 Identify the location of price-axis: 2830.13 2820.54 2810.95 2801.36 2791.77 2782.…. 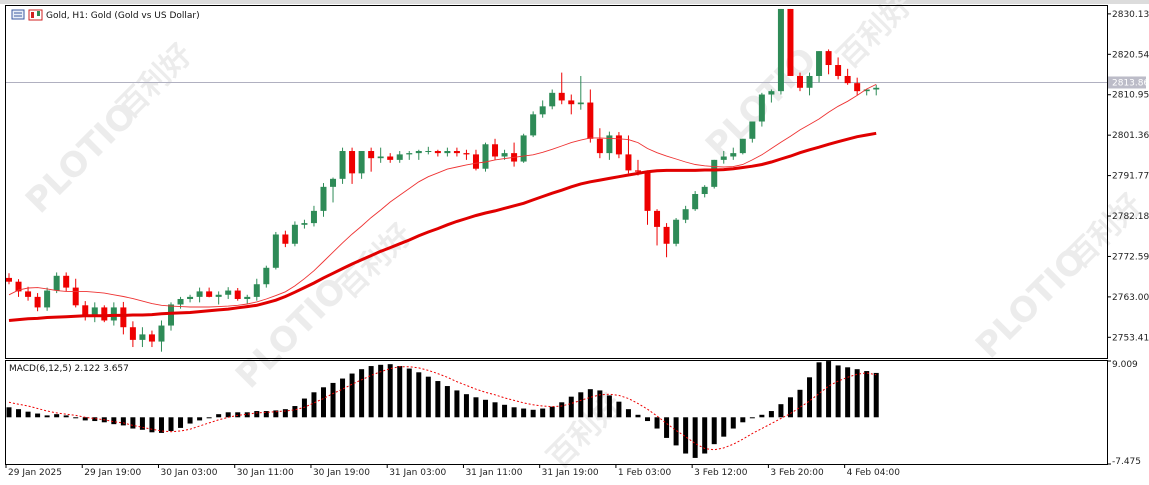
(1128, 176).